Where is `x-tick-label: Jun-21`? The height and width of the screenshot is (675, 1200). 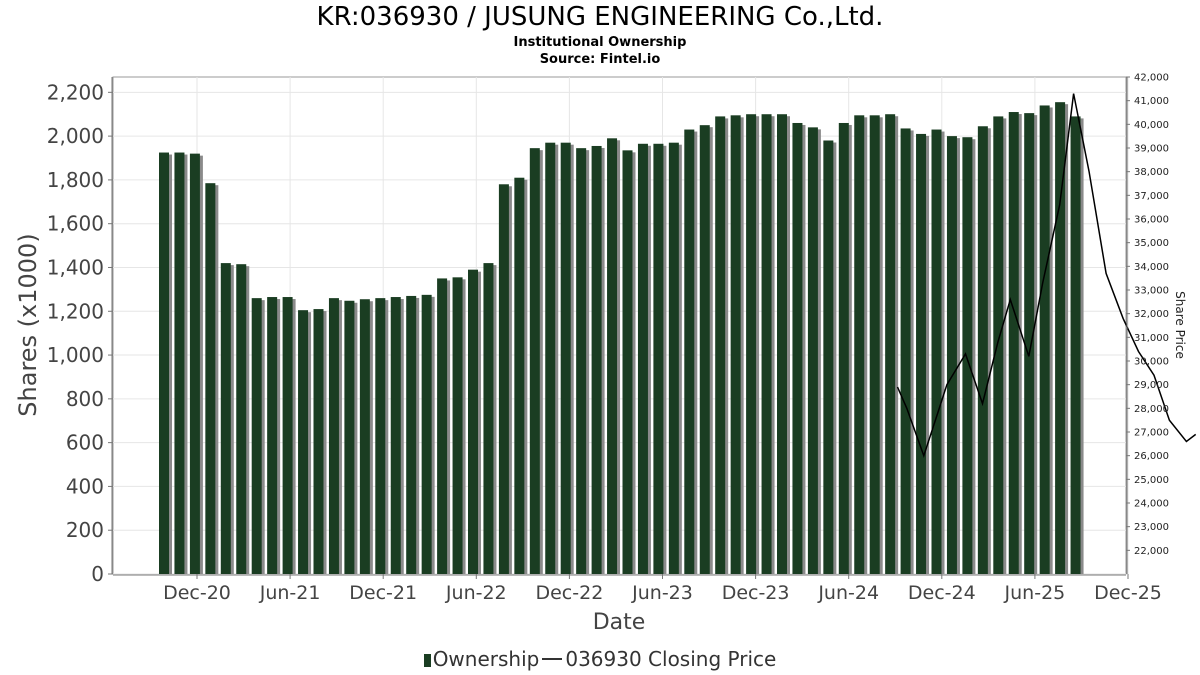
x-tick-label: Jun-21 is located at coordinates (290, 593).